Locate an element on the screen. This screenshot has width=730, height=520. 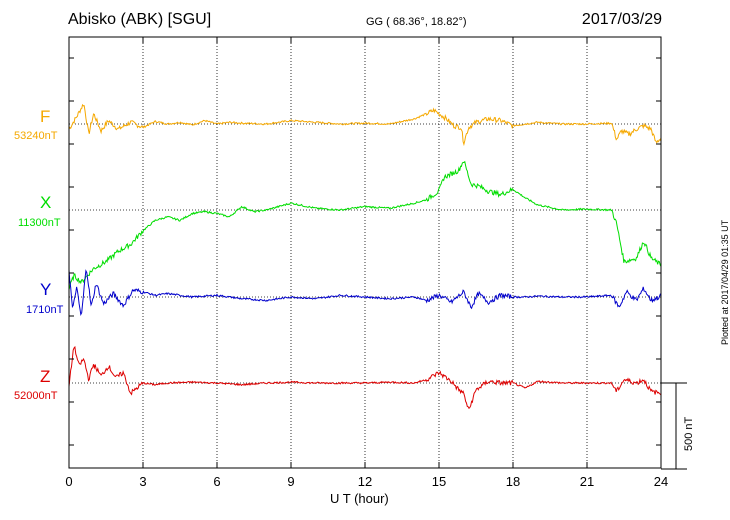
scale-bar: 500 nT is located at coordinates (678, 426).